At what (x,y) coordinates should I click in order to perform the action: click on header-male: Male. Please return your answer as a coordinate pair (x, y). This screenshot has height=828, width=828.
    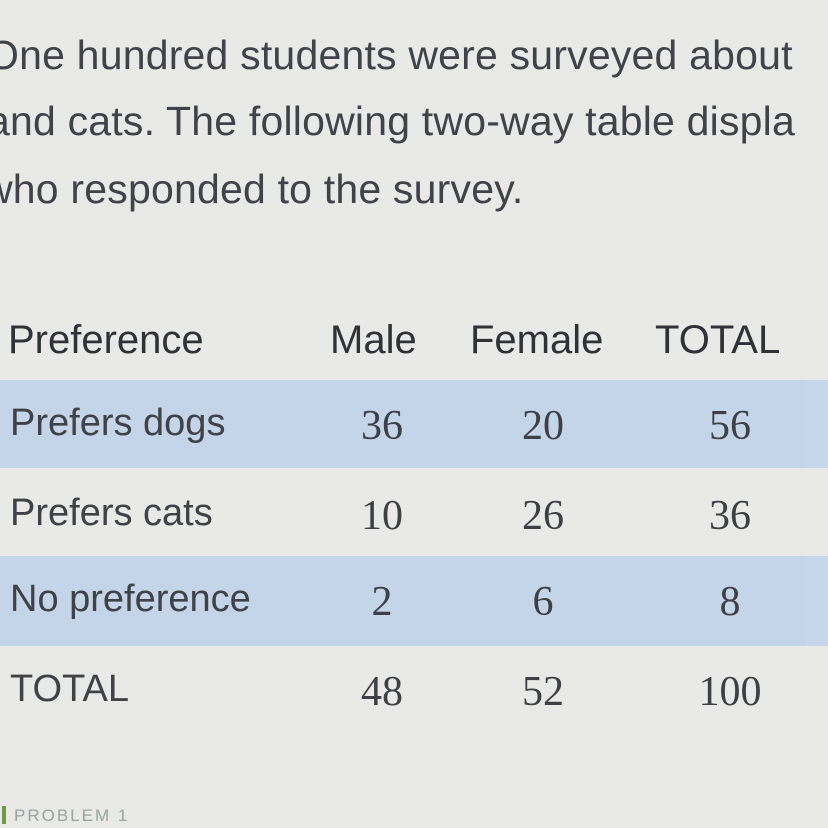
    Looking at the image, I should click on (373, 340).